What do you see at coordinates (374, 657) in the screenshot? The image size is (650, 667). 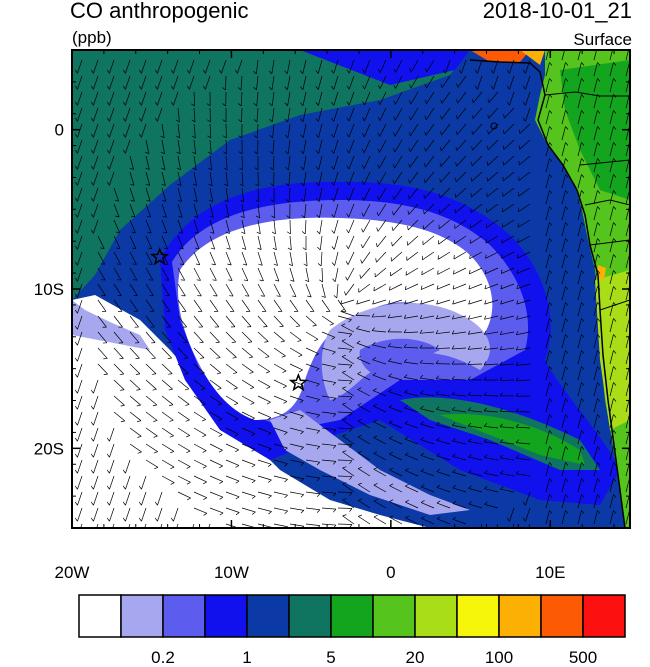 I see `colorbar-labels: 0.2 1 5 20 100 500` at bounding box center [374, 657].